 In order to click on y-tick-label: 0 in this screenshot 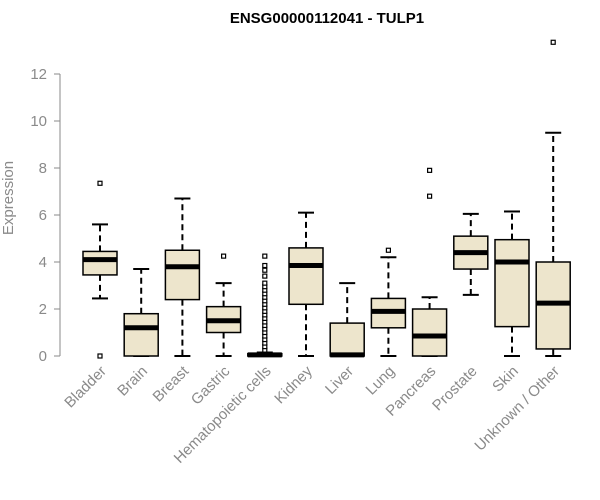, I will do `click(43, 356)`.